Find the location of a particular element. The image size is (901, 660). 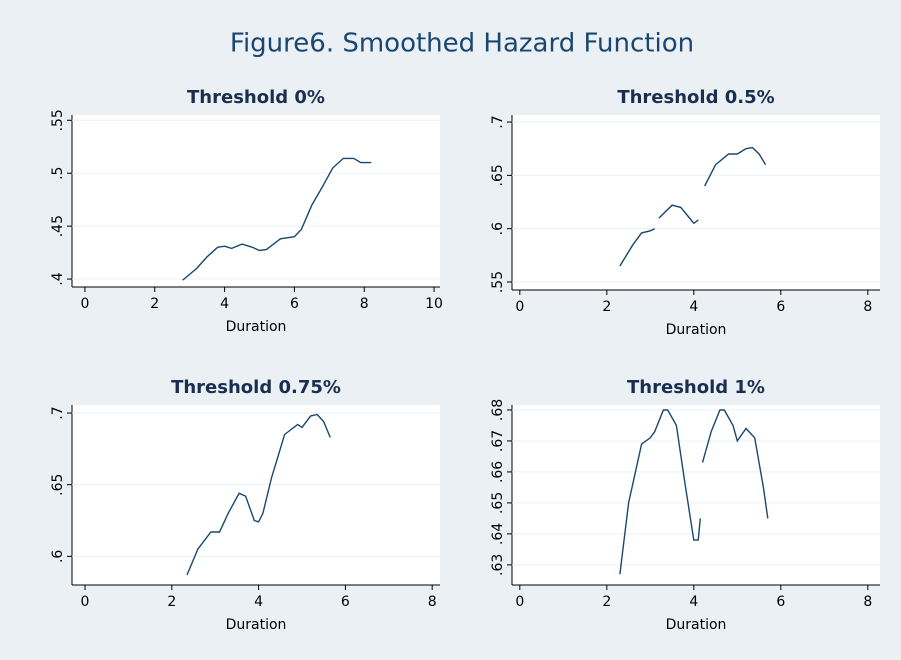

y-tick-label: .67 is located at coordinates (498, 441).